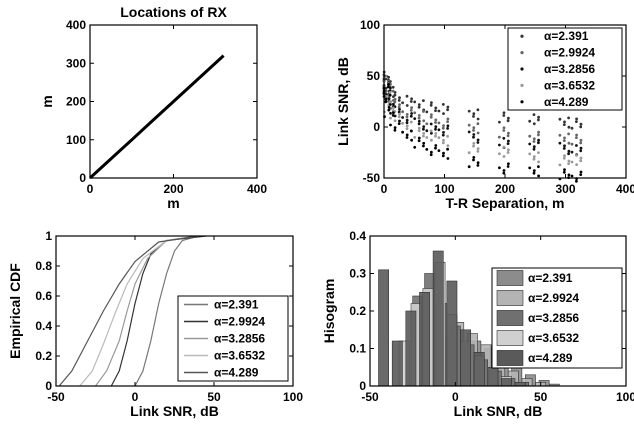 The image size is (634, 432). What do you see at coordinates (376, 127) in the screenshot?
I see `y-tick-label: 0` at bounding box center [376, 127].